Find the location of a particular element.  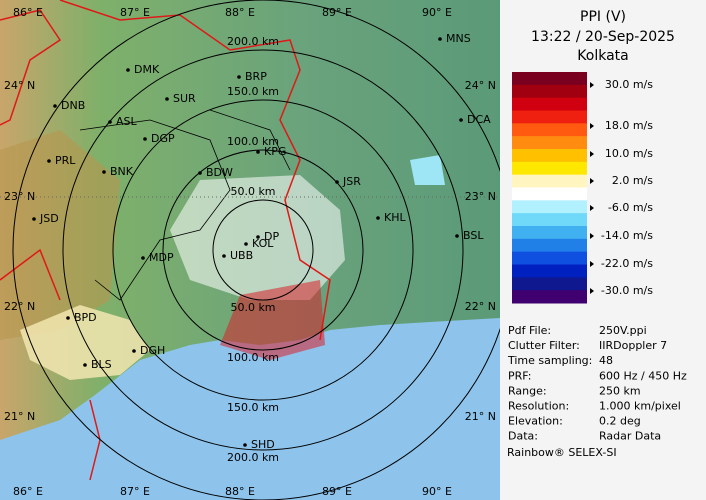

lat-label: 23° N is located at coordinates (480, 196).